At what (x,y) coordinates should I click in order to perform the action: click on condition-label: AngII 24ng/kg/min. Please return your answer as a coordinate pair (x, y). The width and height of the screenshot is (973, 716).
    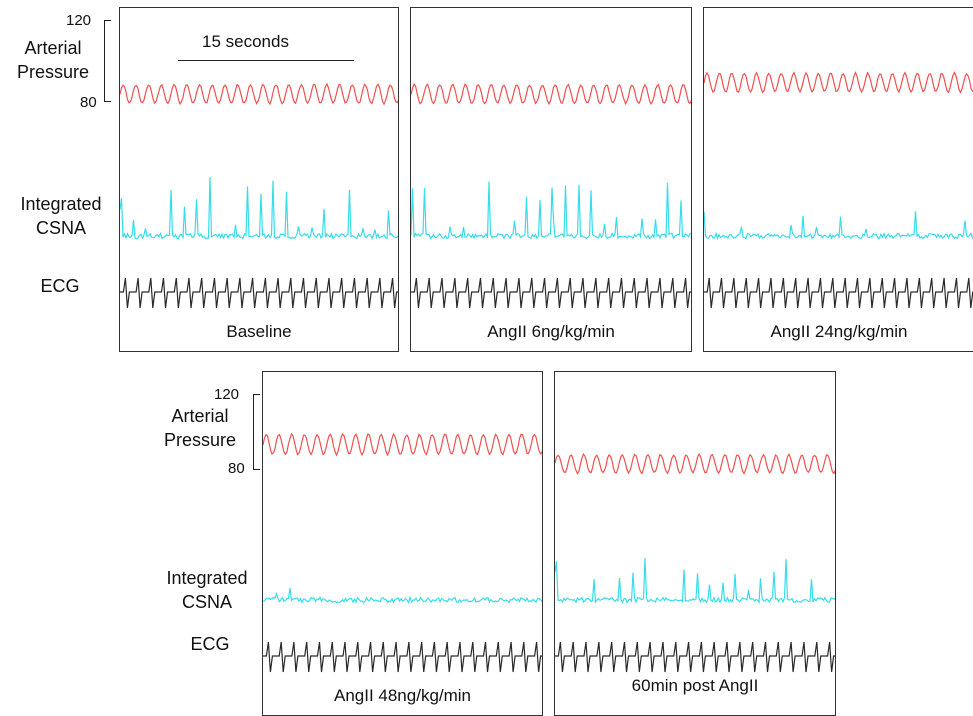
    Looking at the image, I should click on (838, 332).